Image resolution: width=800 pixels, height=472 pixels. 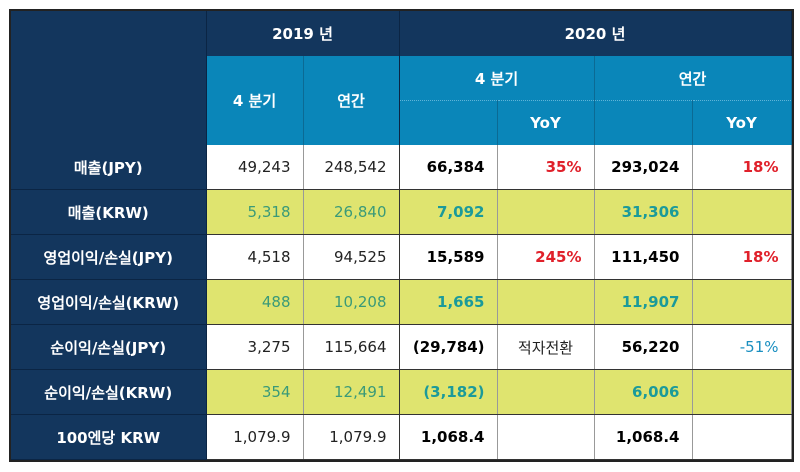 I want to click on header-2020: 2020 년, so click(x=595, y=33).